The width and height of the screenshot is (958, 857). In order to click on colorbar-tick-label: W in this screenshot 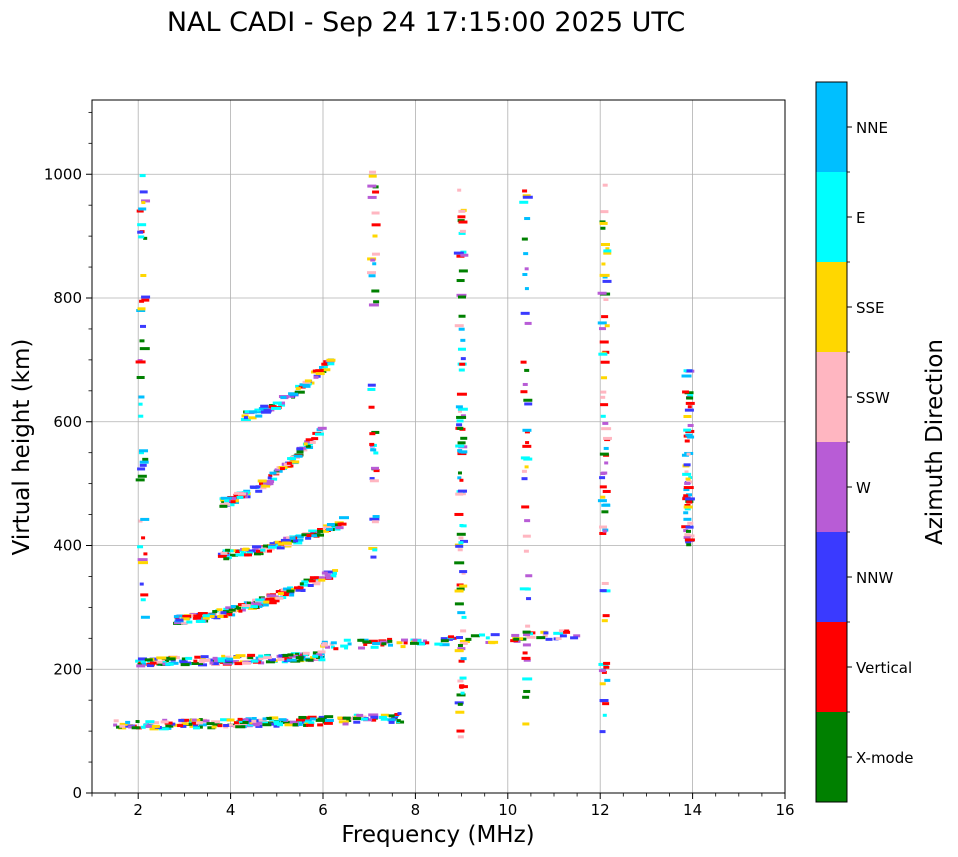, I will do `click(863, 488)`.